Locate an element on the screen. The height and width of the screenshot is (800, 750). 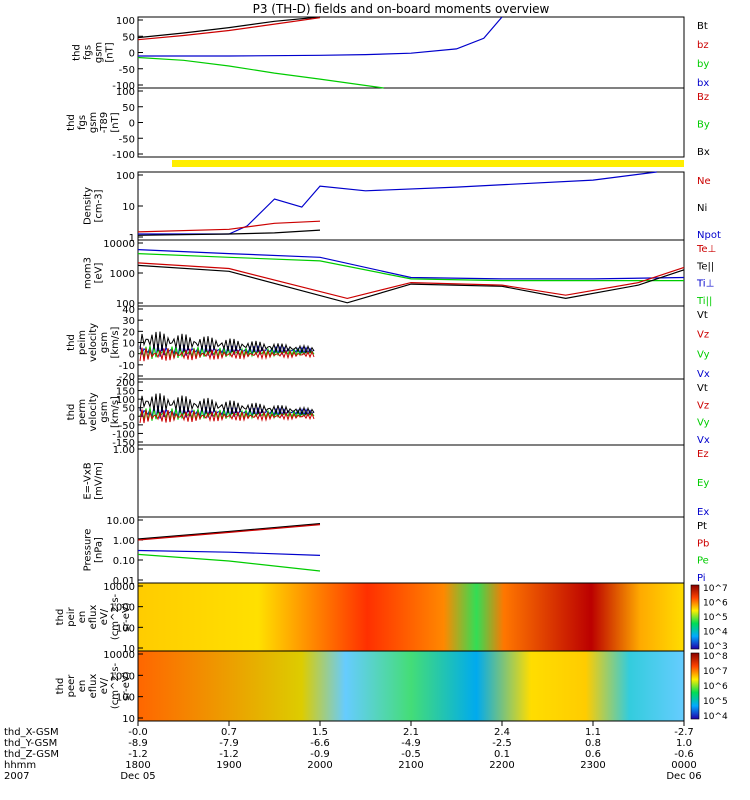
legend-entry: Pi is located at coordinates (701, 578).